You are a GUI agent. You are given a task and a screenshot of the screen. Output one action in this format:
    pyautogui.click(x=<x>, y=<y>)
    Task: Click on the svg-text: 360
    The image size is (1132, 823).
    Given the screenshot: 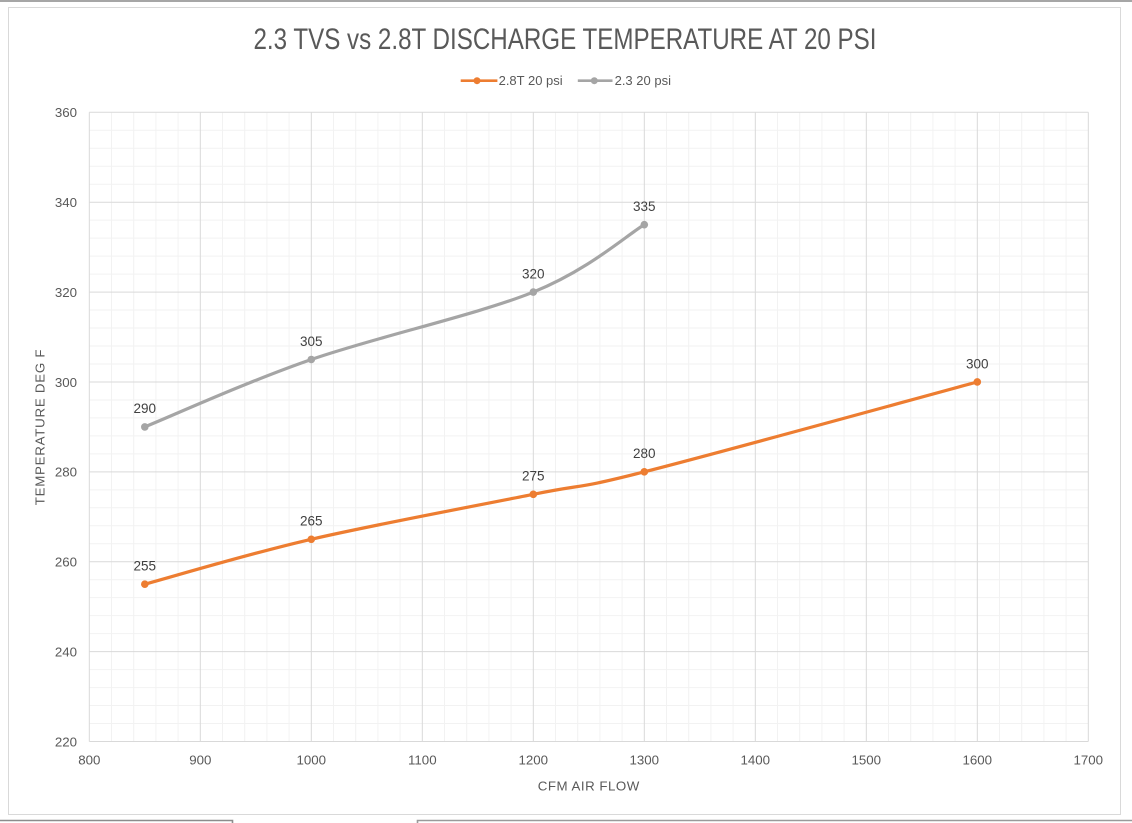 What is the action you would take?
    pyautogui.click(x=66, y=112)
    